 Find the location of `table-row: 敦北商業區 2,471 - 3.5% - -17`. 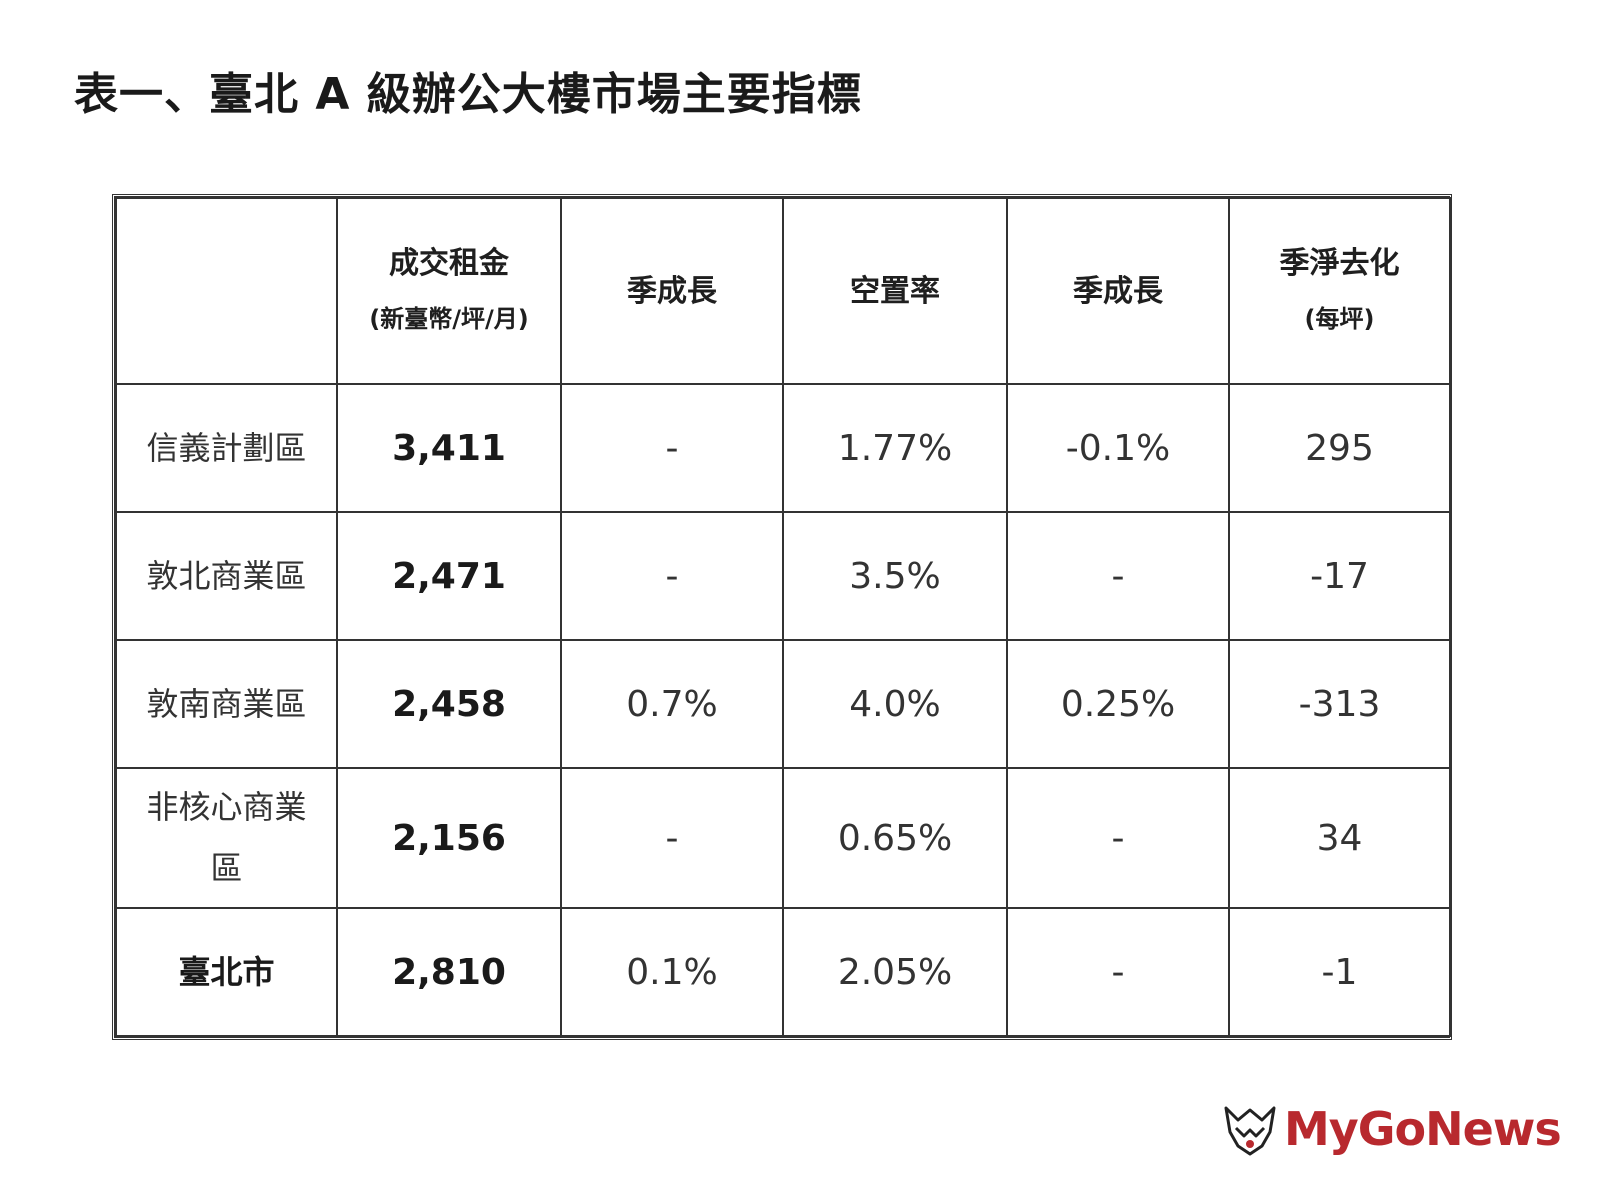

table-row: 敦北商業區 2,471 - 3.5% - -17 is located at coordinates (783, 576).